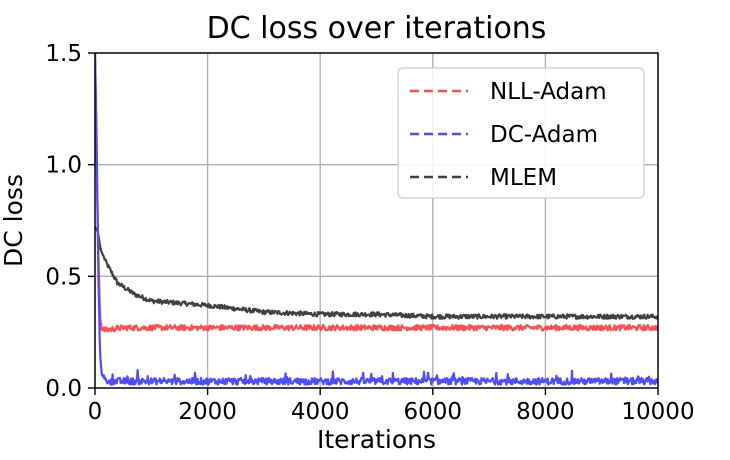 This screenshot has height=460, width=730. Describe the element at coordinates (320, 412) in the screenshot. I see `x-tick-label: 4000` at that location.